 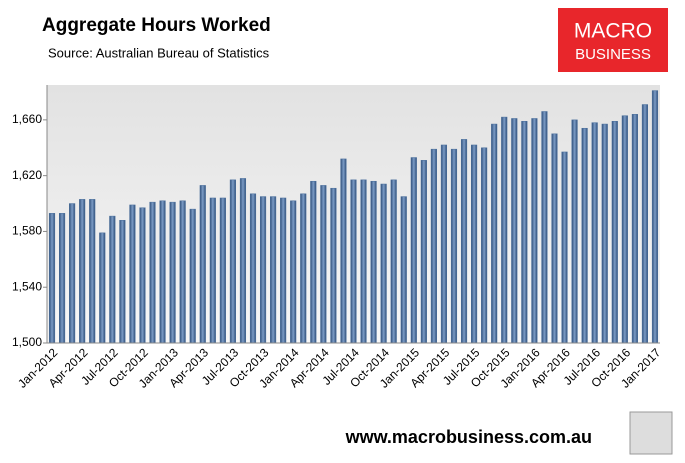 I want to click on wolf-icon, so click(x=651, y=433).